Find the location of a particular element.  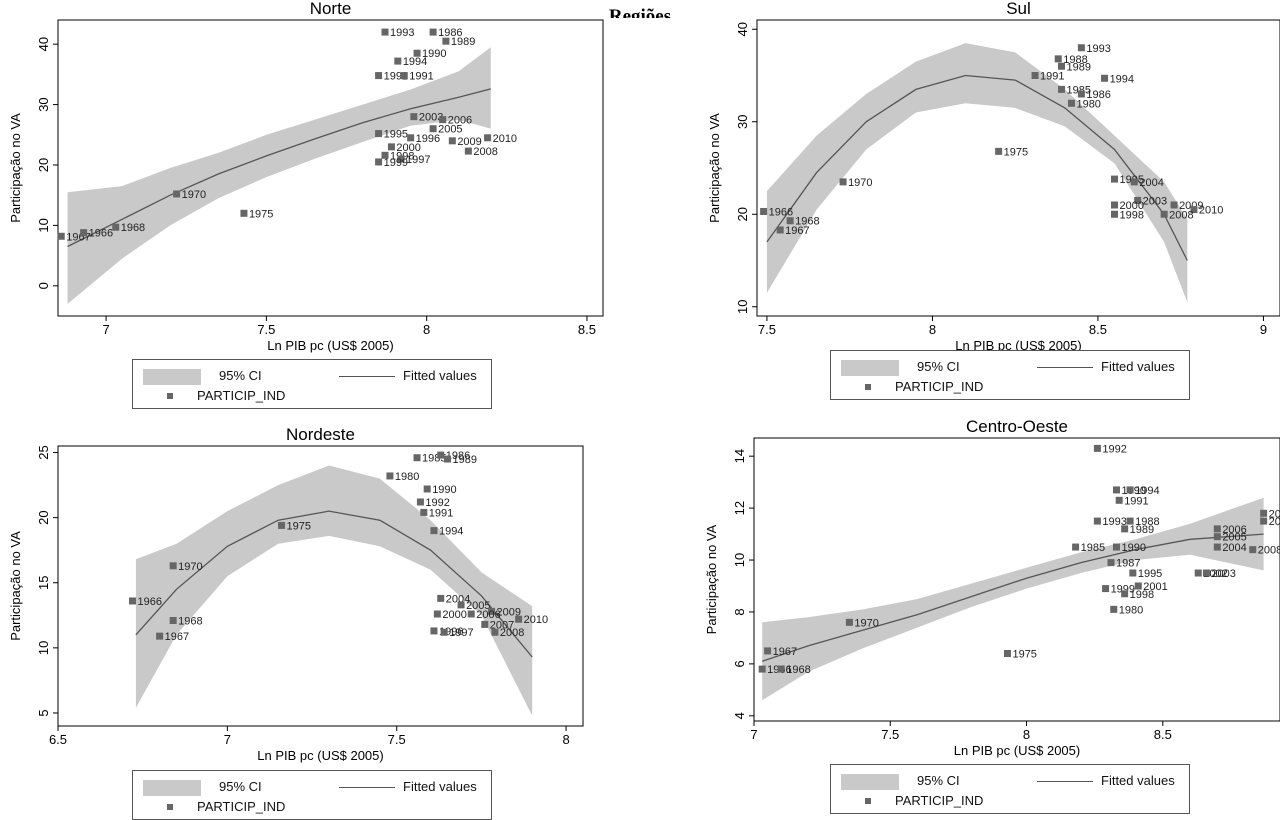

x-axis-label: Ln PIB pc (US$ 2005) is located at coordinates (320, 755).